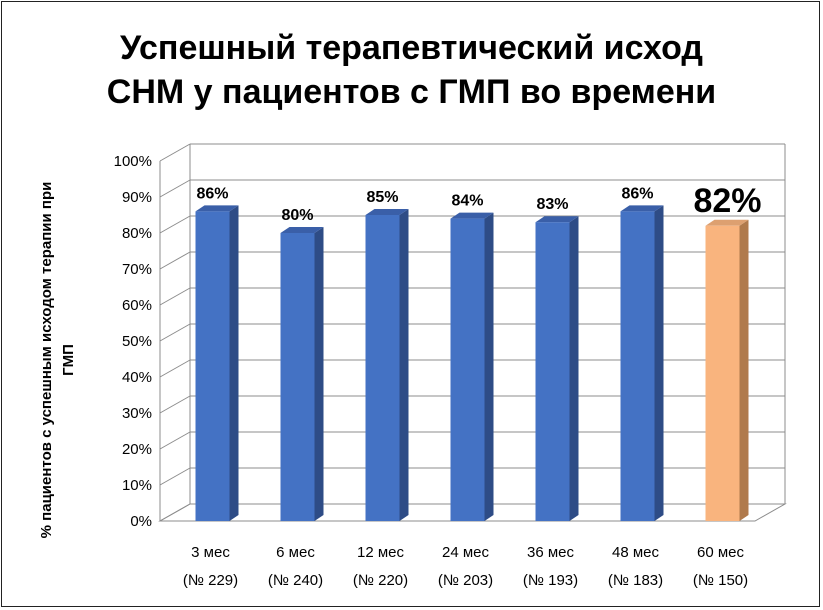 This screenshot has height=610, width=823. Describe the element at coordinates (297, 215) in the screenshot. I see `data-label: 80%` at that location.